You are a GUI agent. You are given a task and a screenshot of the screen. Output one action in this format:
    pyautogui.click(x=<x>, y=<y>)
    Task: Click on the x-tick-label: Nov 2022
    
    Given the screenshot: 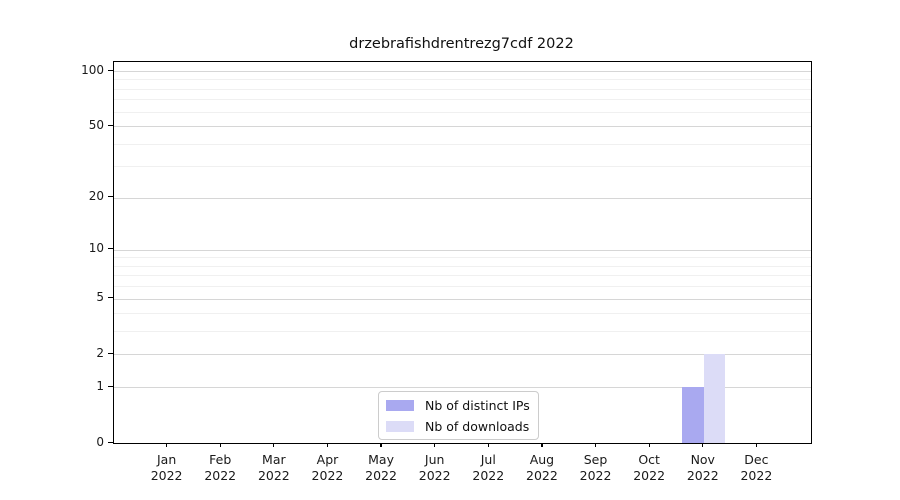 What is the action you would take?
    pyautogui.click(x=702, y=467)
    